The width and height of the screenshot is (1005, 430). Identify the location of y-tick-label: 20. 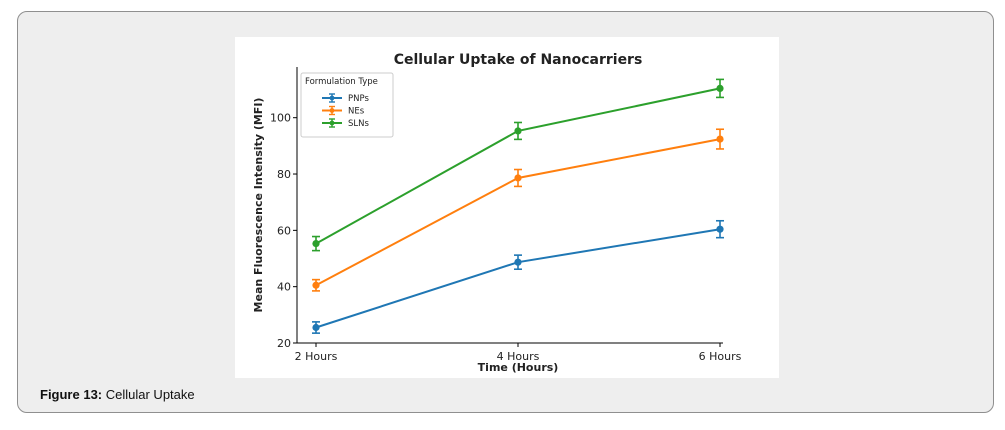
(284, 343).